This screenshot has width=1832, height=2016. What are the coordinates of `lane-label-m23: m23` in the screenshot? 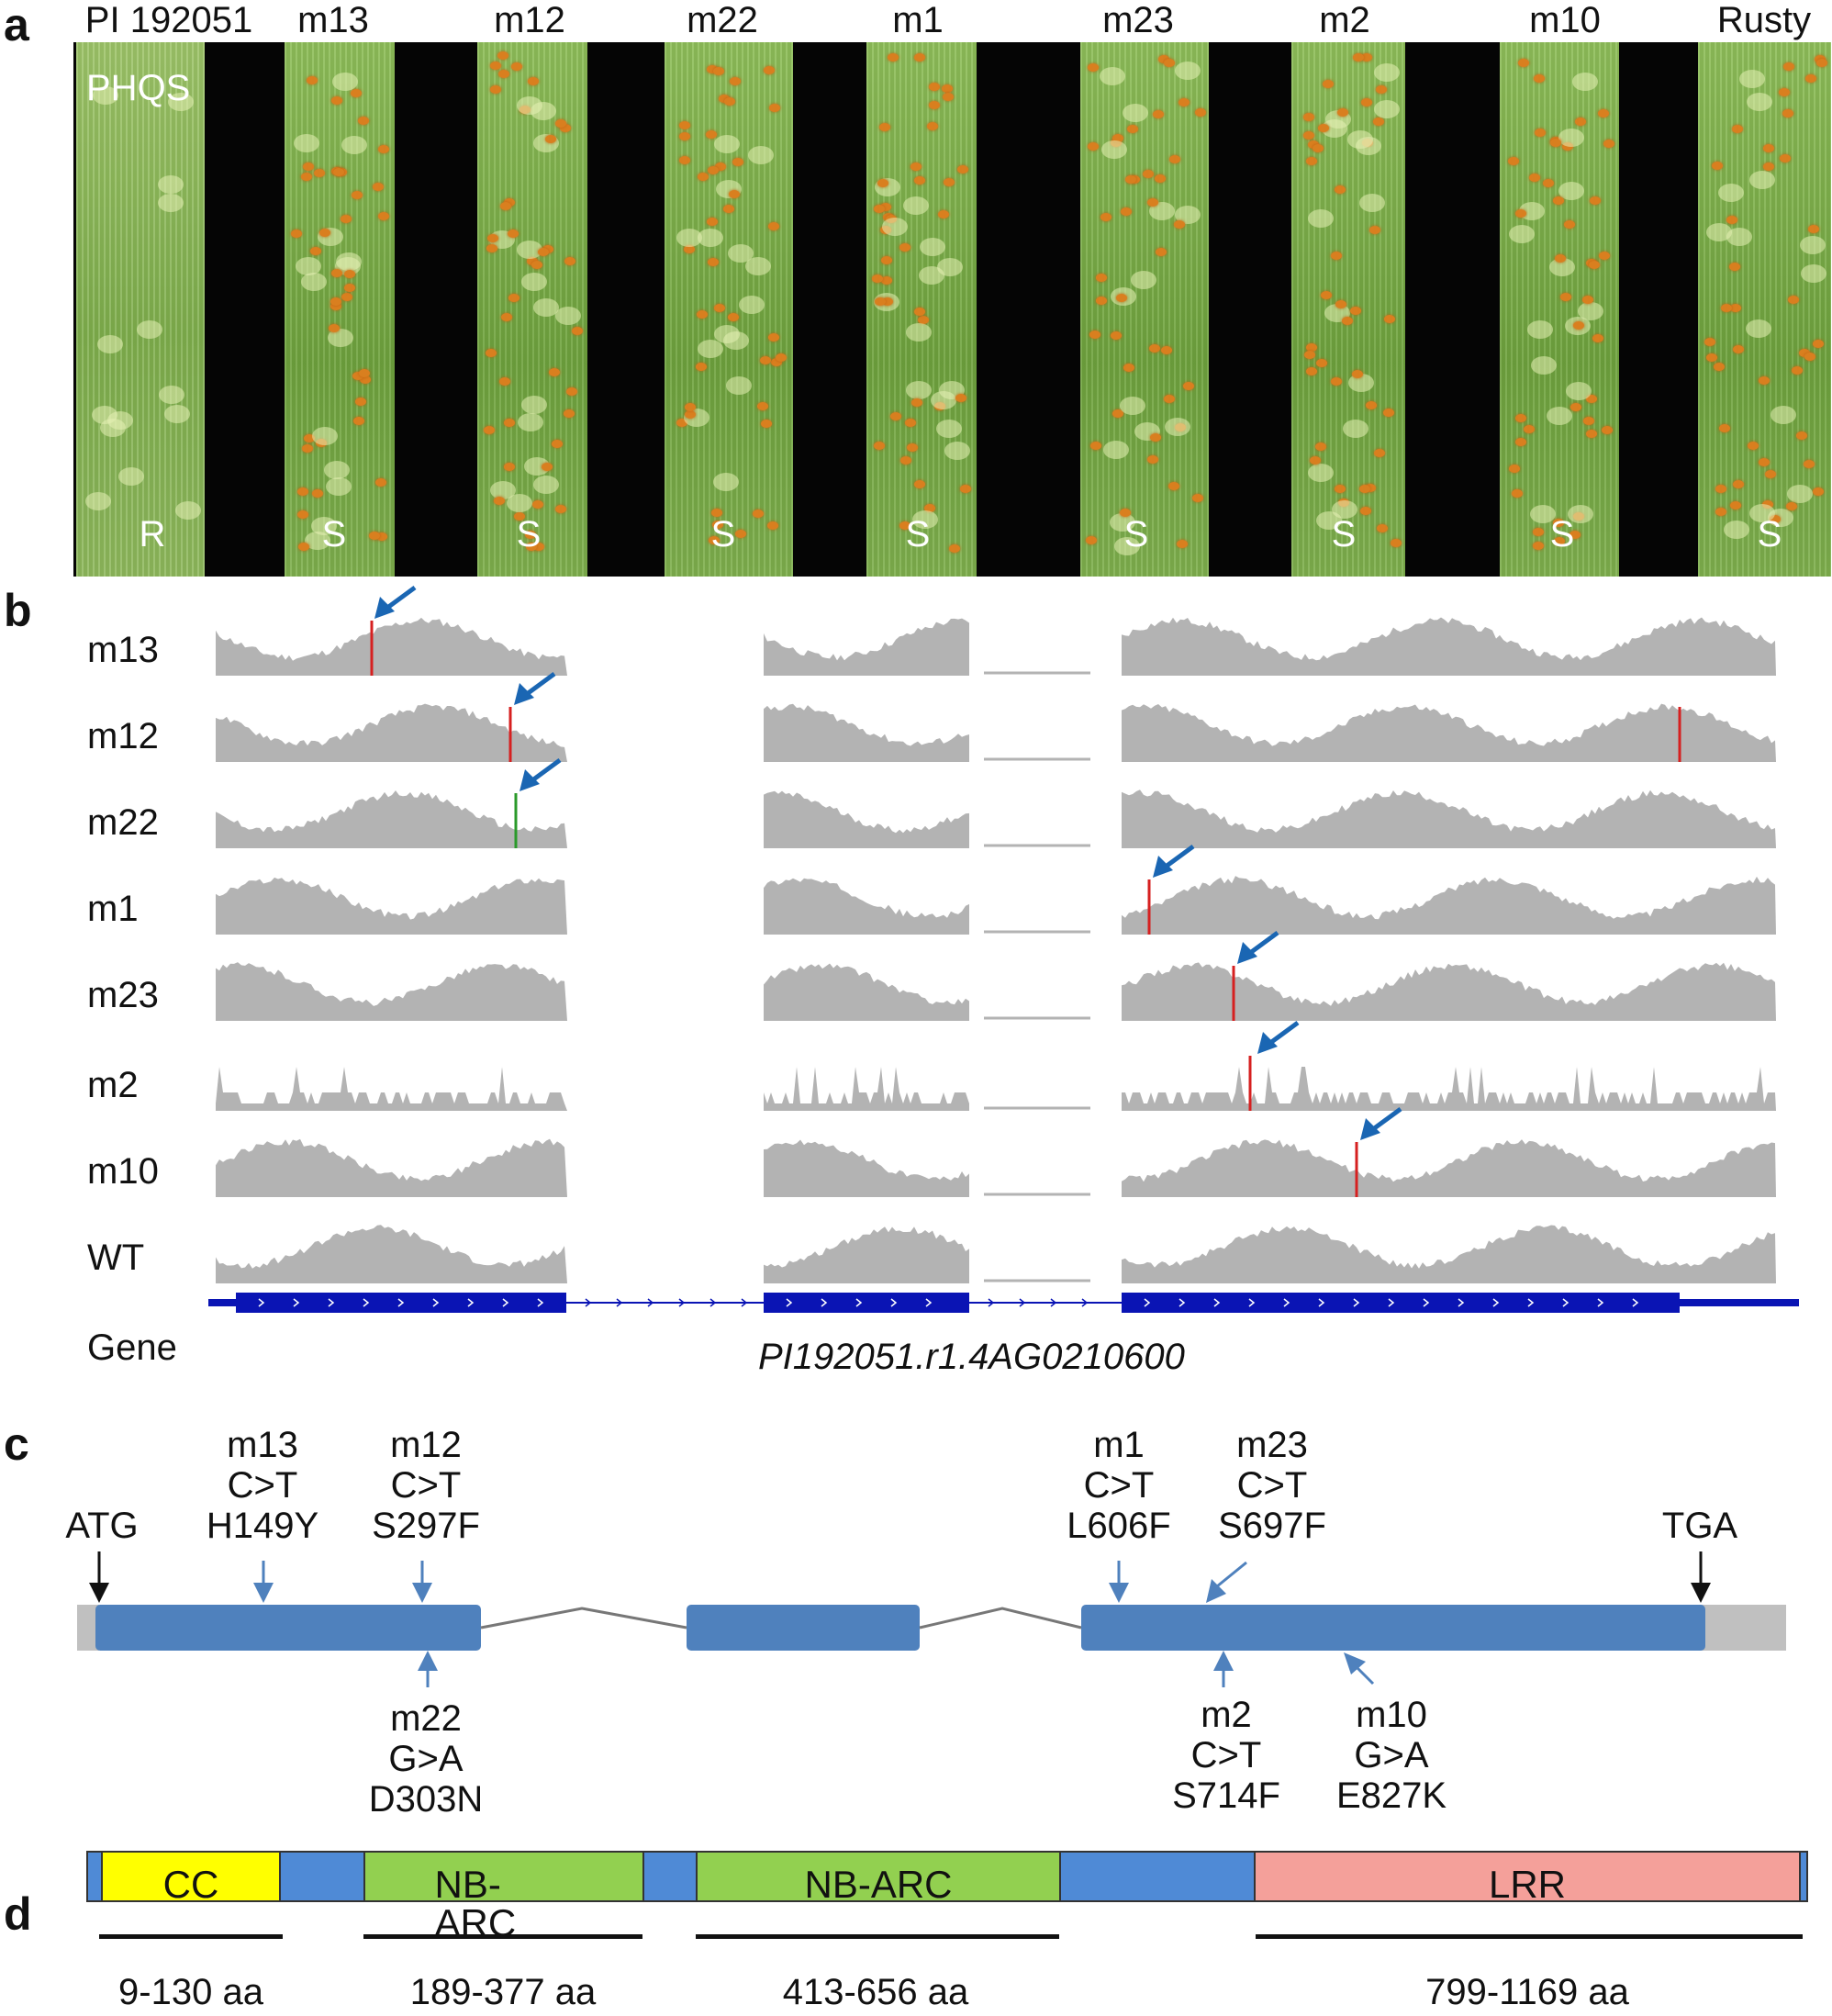 It's located at (1138, 20).